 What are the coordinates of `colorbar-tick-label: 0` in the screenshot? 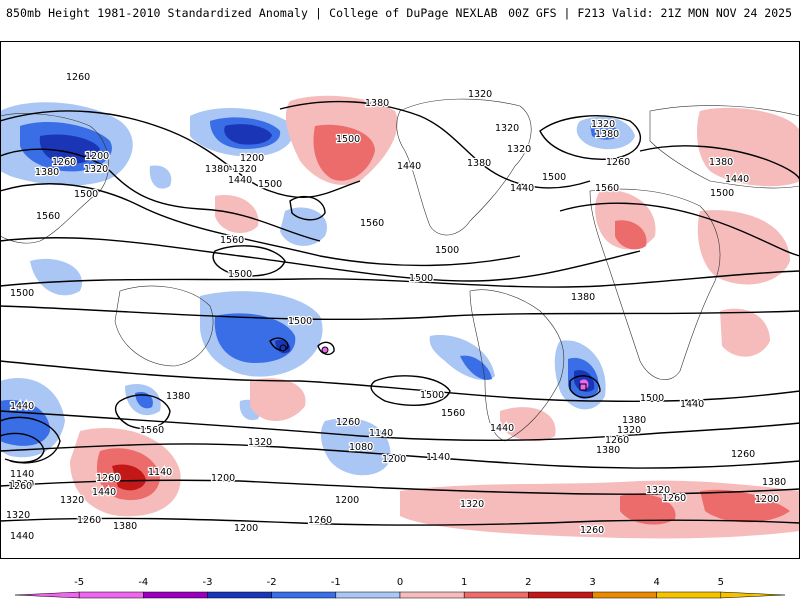 It's located at (400, 582).